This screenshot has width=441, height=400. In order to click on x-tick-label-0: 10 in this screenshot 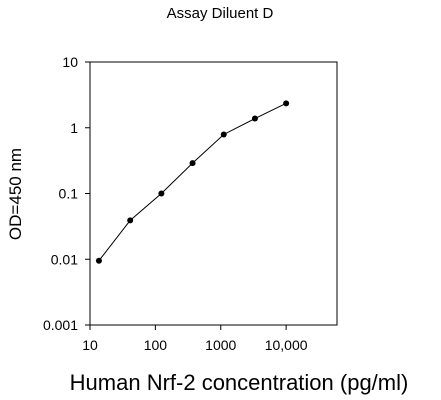, I will do `click(90, 345)`.